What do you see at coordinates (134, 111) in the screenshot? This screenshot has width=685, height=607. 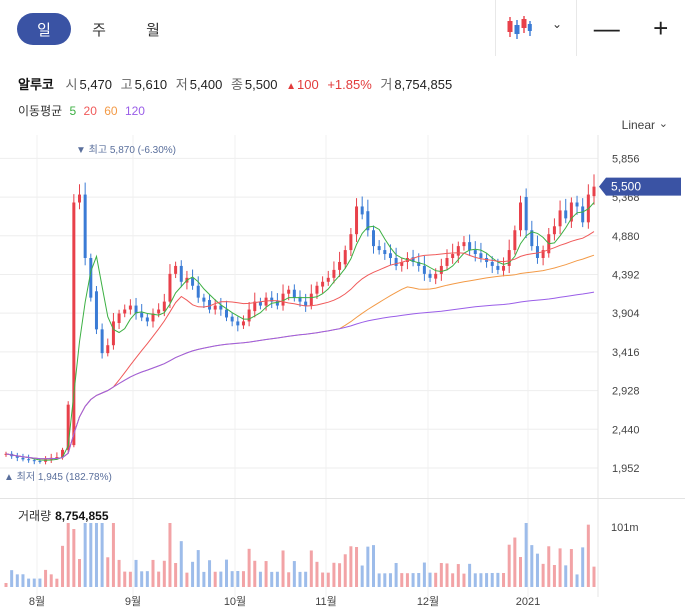 I see `ma-120: 120` at bounding box center [134, 111].